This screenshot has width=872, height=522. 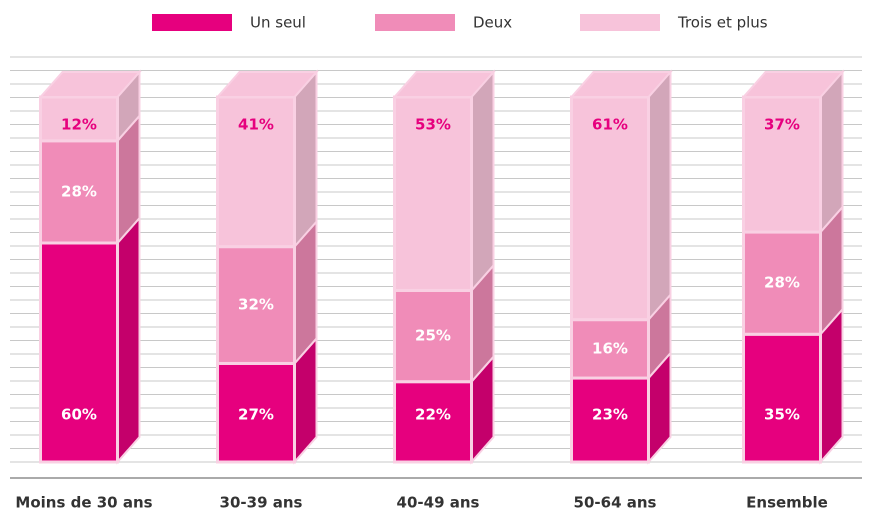 I want to click on x-tick-label: Ensemble, so click(x=787, y=503).